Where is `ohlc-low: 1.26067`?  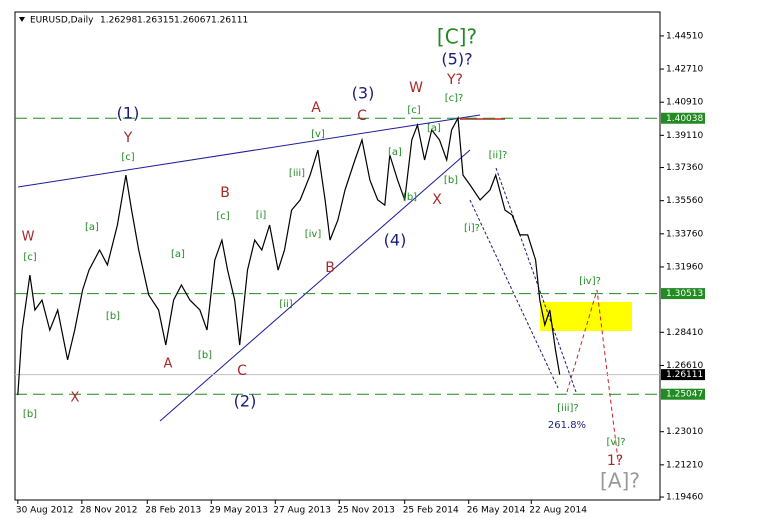 ohlc-low: 1.26067 is located at coordinates (192, 21).